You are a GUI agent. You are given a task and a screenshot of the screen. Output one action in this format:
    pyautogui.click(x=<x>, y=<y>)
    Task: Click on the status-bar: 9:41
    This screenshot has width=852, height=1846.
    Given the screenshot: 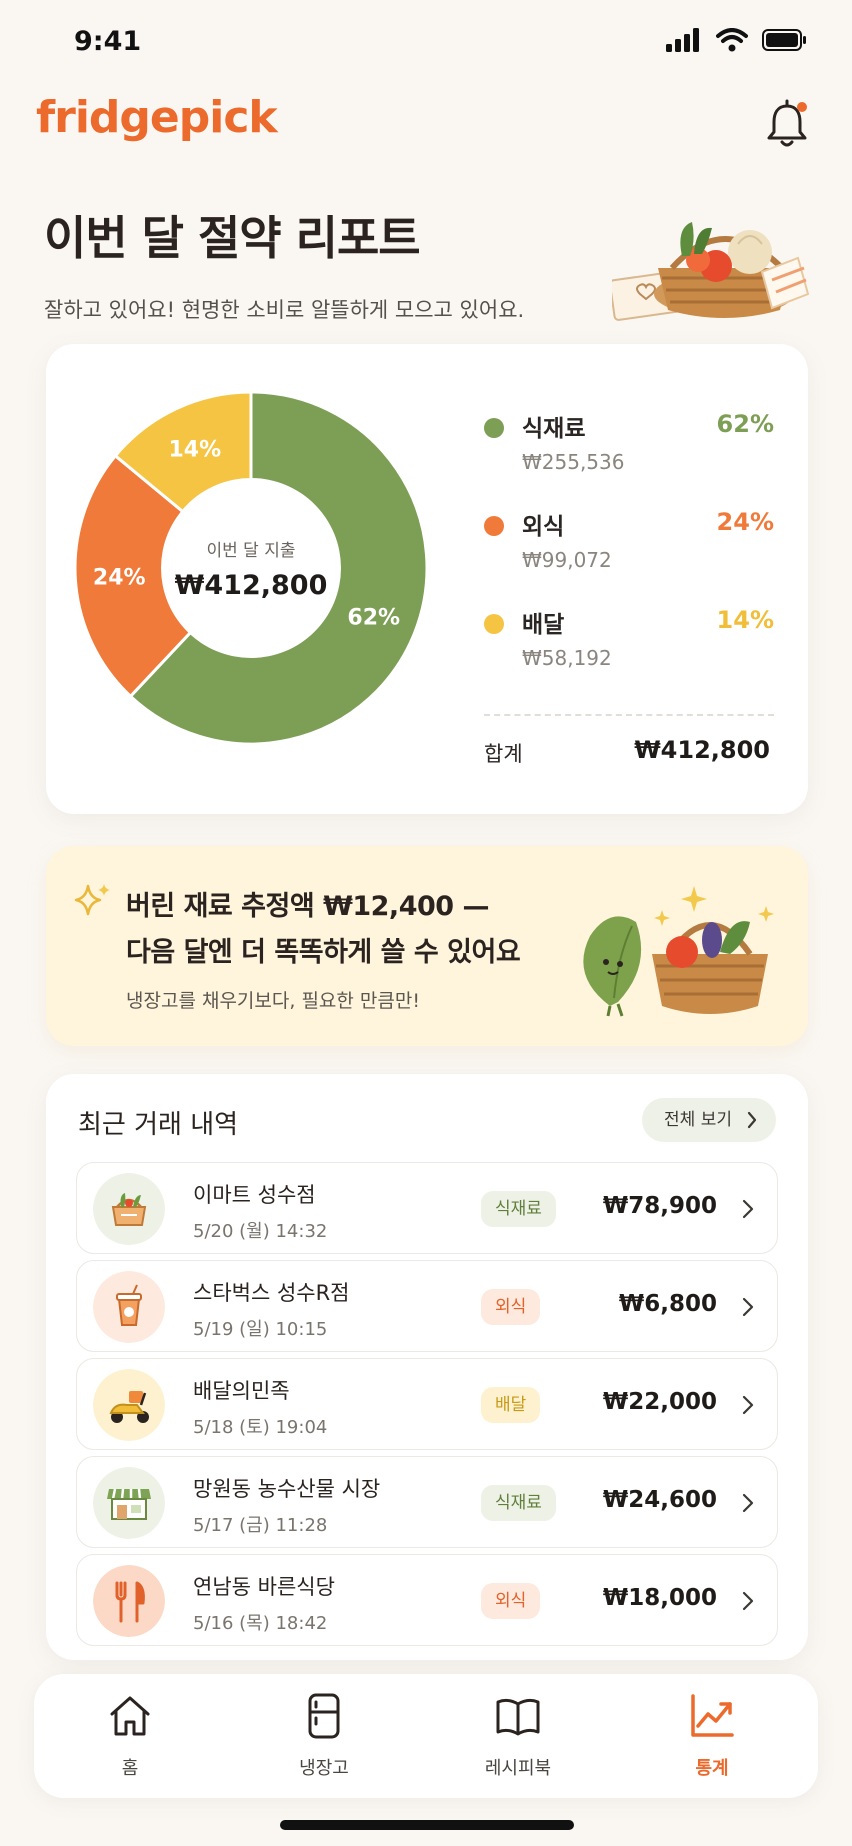 What is the action you would take?
    pyautogui.click(x=426, y=45)
    